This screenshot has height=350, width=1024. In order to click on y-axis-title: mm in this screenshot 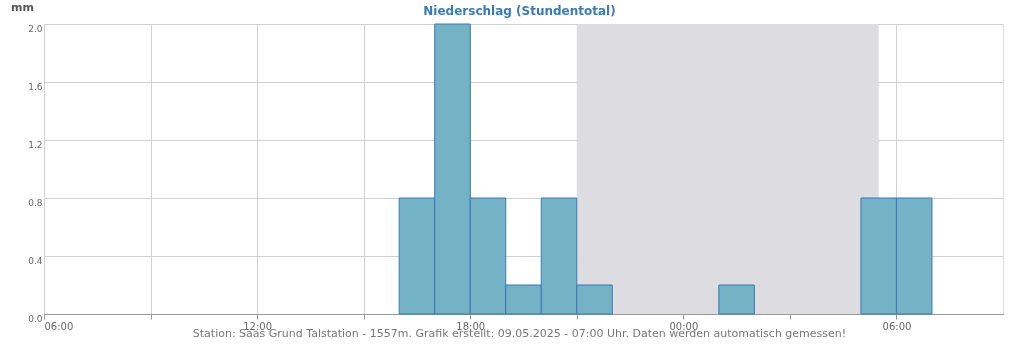, I will do `click(22, 7)`.